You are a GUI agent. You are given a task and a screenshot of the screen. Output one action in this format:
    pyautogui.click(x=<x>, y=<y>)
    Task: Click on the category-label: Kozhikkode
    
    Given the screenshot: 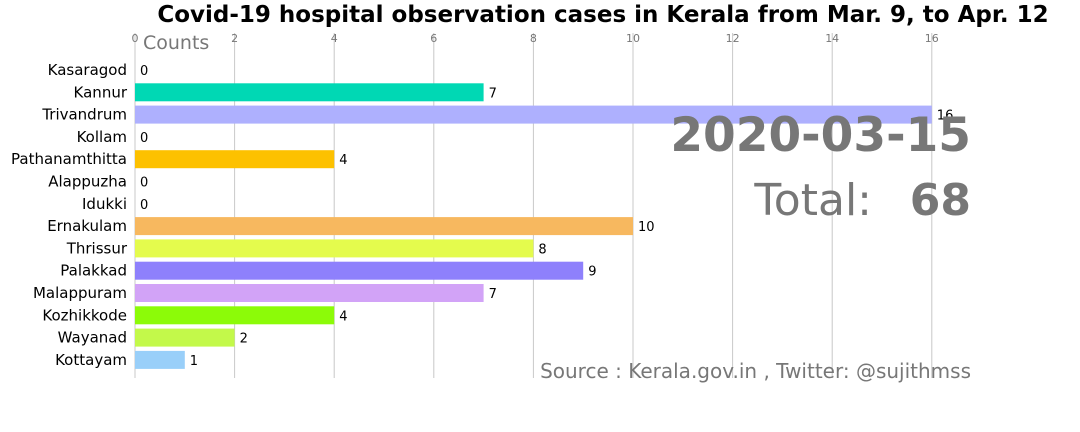 What is the action you would take?
    pyautogui.click(x=84, y=315)
    